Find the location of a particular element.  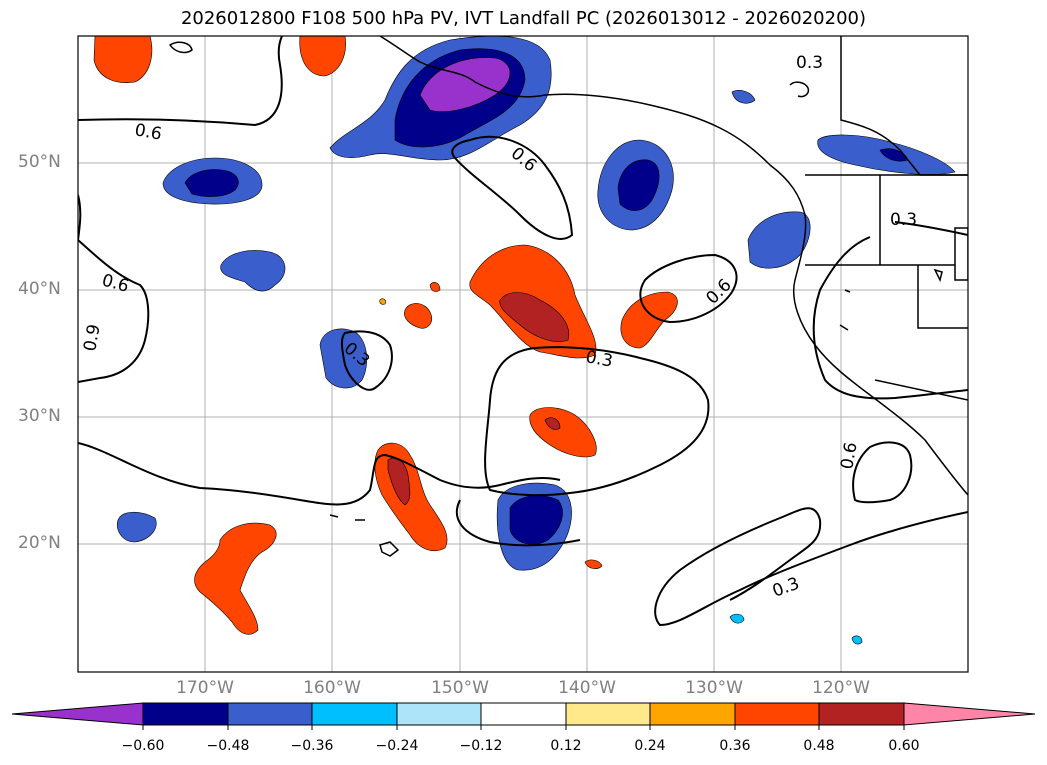

colorbar-tick-label: −0.36 is located at coordinates (312, 746).